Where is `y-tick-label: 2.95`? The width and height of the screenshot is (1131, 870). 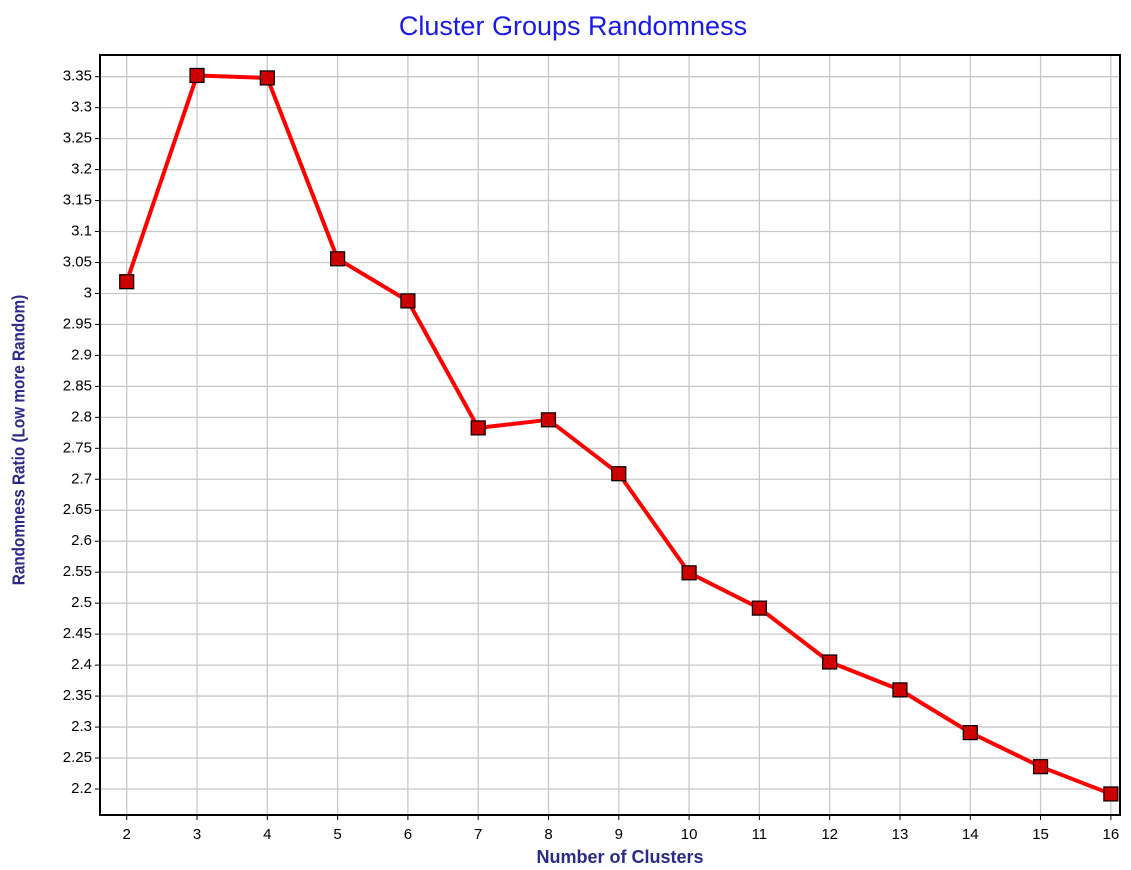 y-tick-label: 2.95 is located at coordinates (77, 323).